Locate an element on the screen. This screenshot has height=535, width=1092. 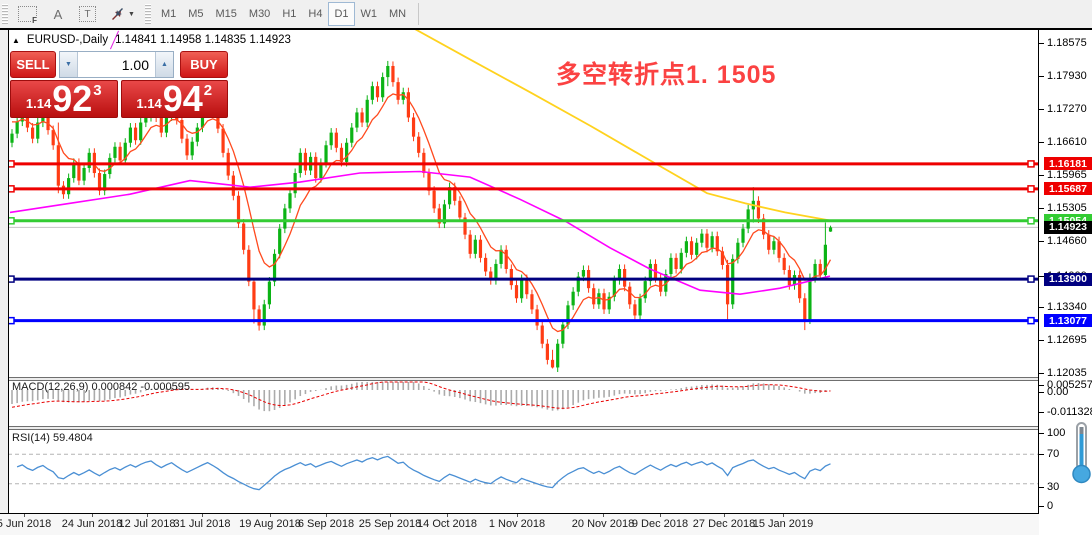
date-label: 9 Dec 2018 is located at coordinates (660, 524).